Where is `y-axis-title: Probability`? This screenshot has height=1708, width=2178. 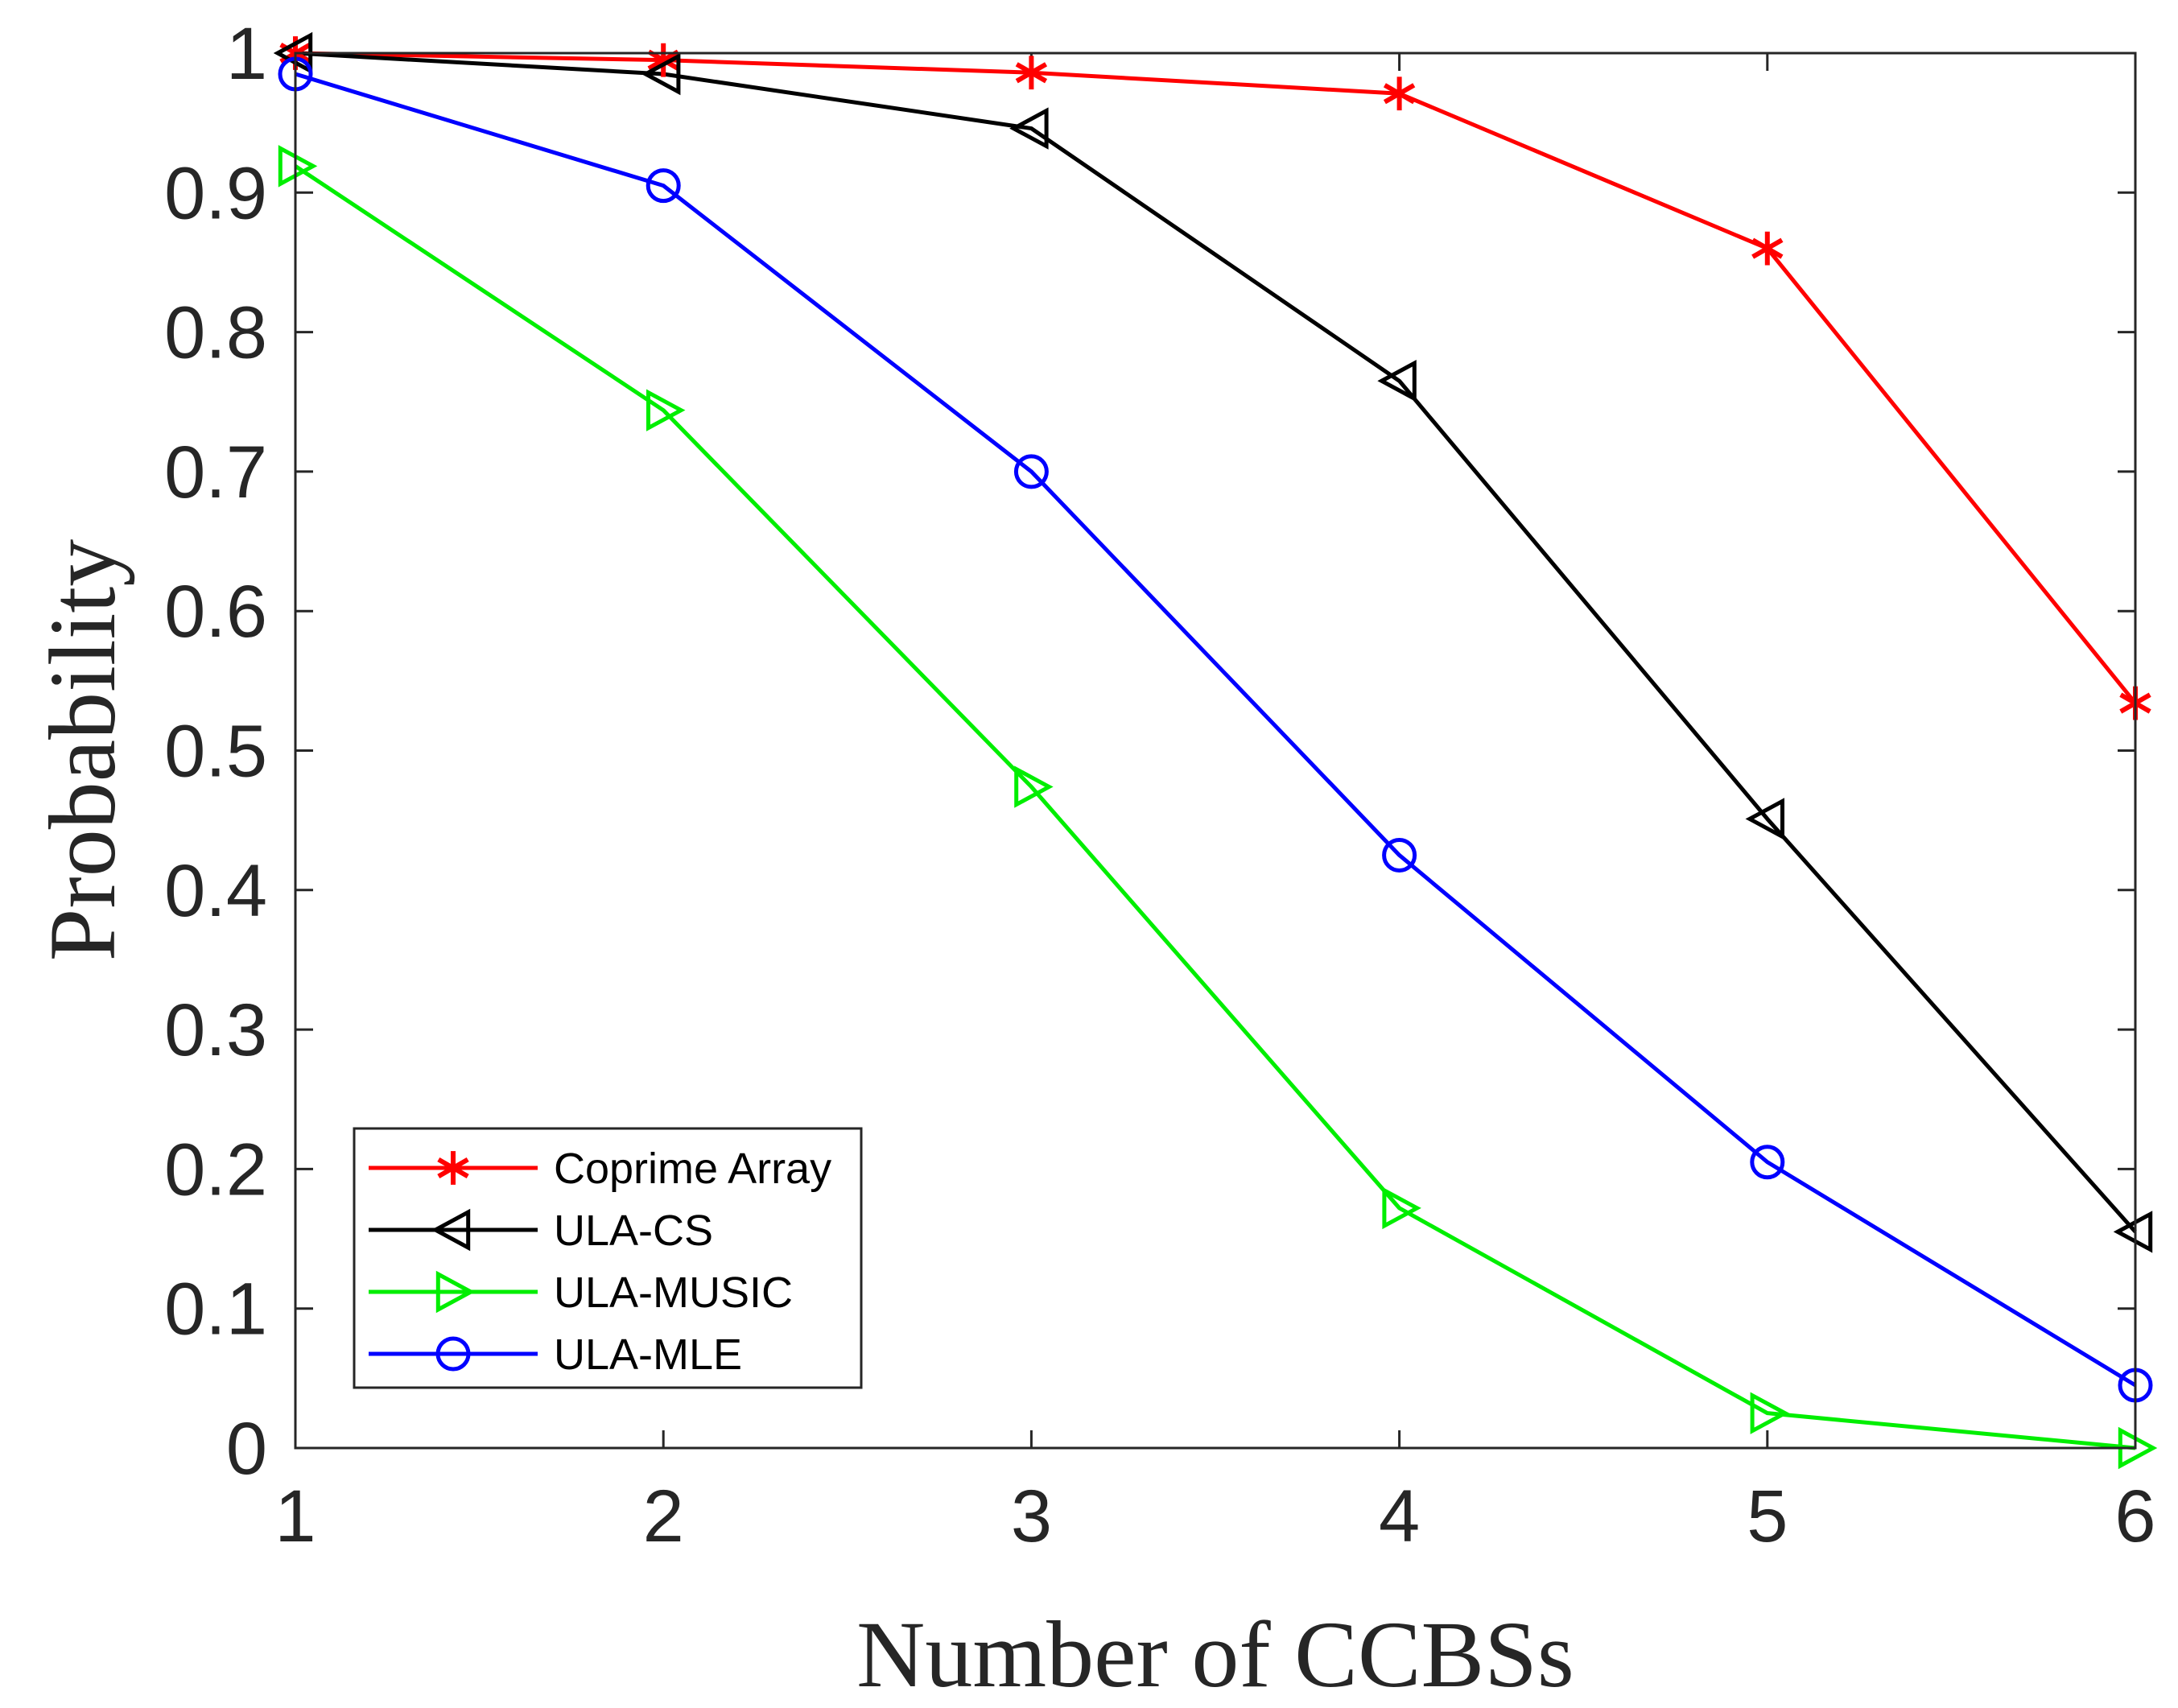 y-axis-title: Probability is located at coordinates (82, 750).